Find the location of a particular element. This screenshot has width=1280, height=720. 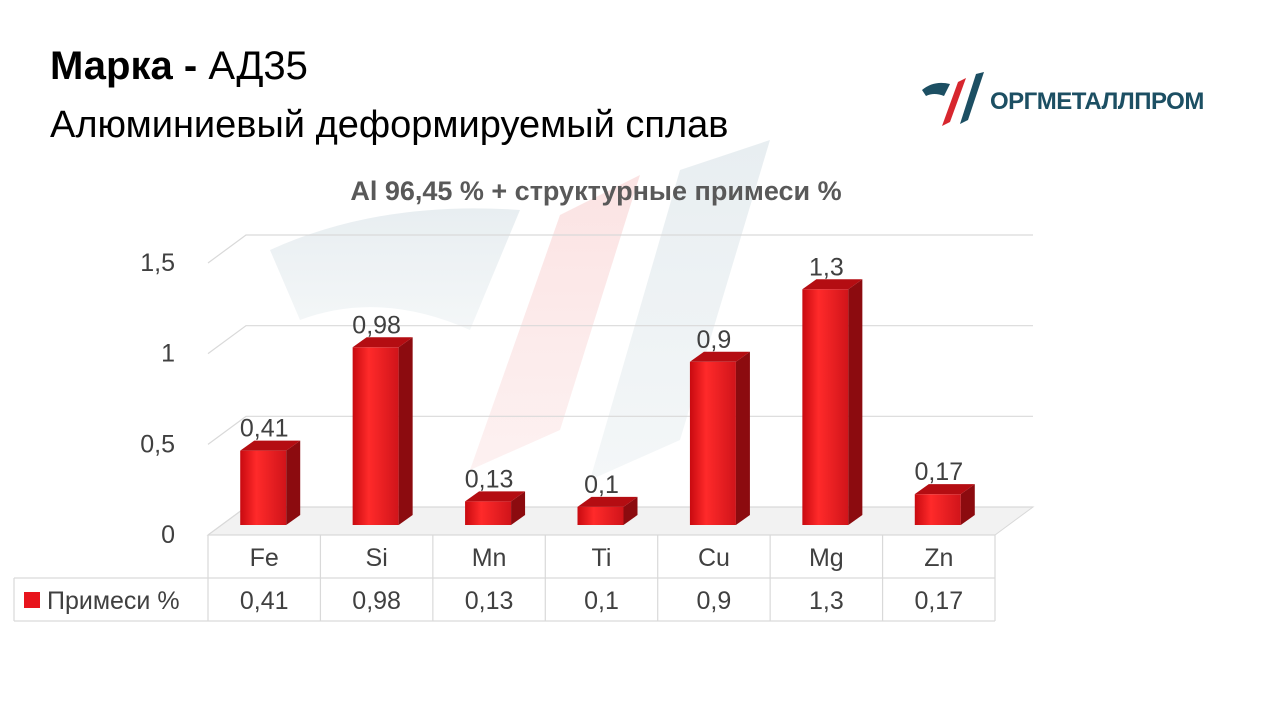

y-tick-label: 1 is located at coordinates (168, 354).